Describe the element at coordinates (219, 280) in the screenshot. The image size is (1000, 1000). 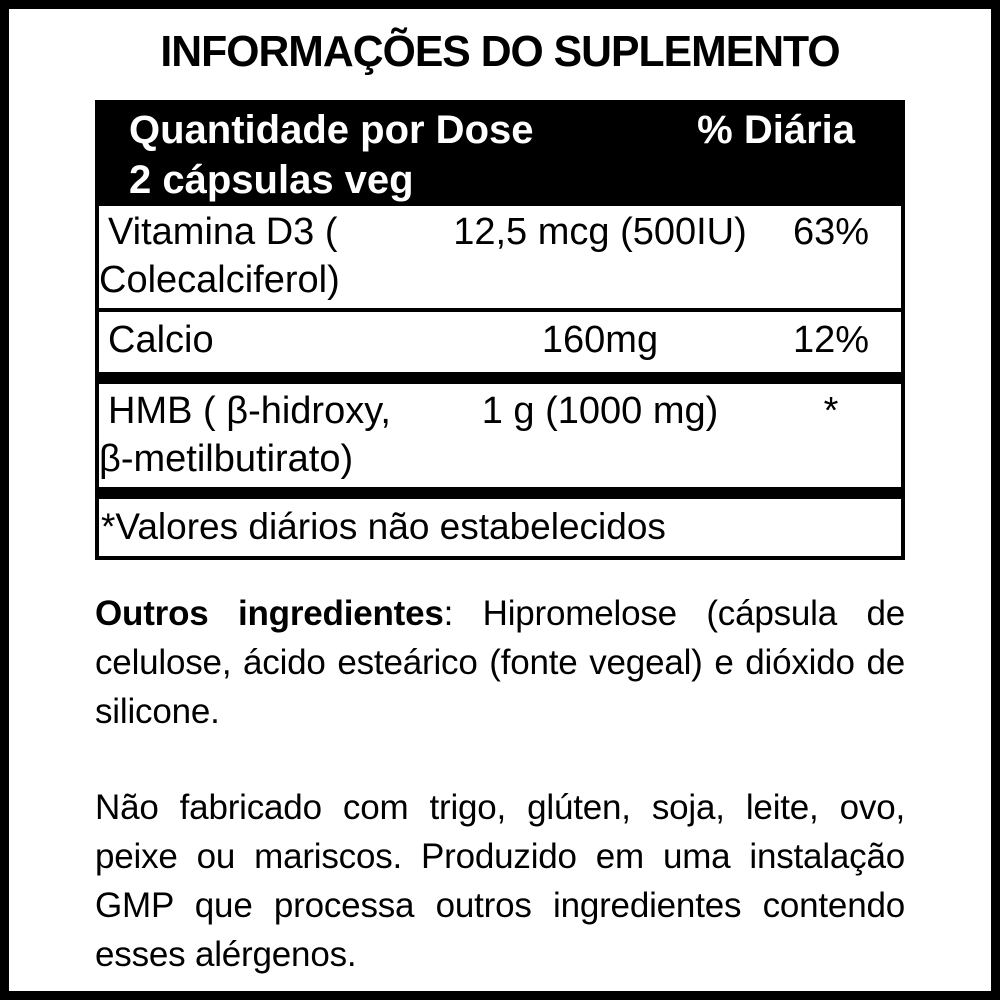
I see `nutrient-name-line2: Colecalciferol)` at that location.